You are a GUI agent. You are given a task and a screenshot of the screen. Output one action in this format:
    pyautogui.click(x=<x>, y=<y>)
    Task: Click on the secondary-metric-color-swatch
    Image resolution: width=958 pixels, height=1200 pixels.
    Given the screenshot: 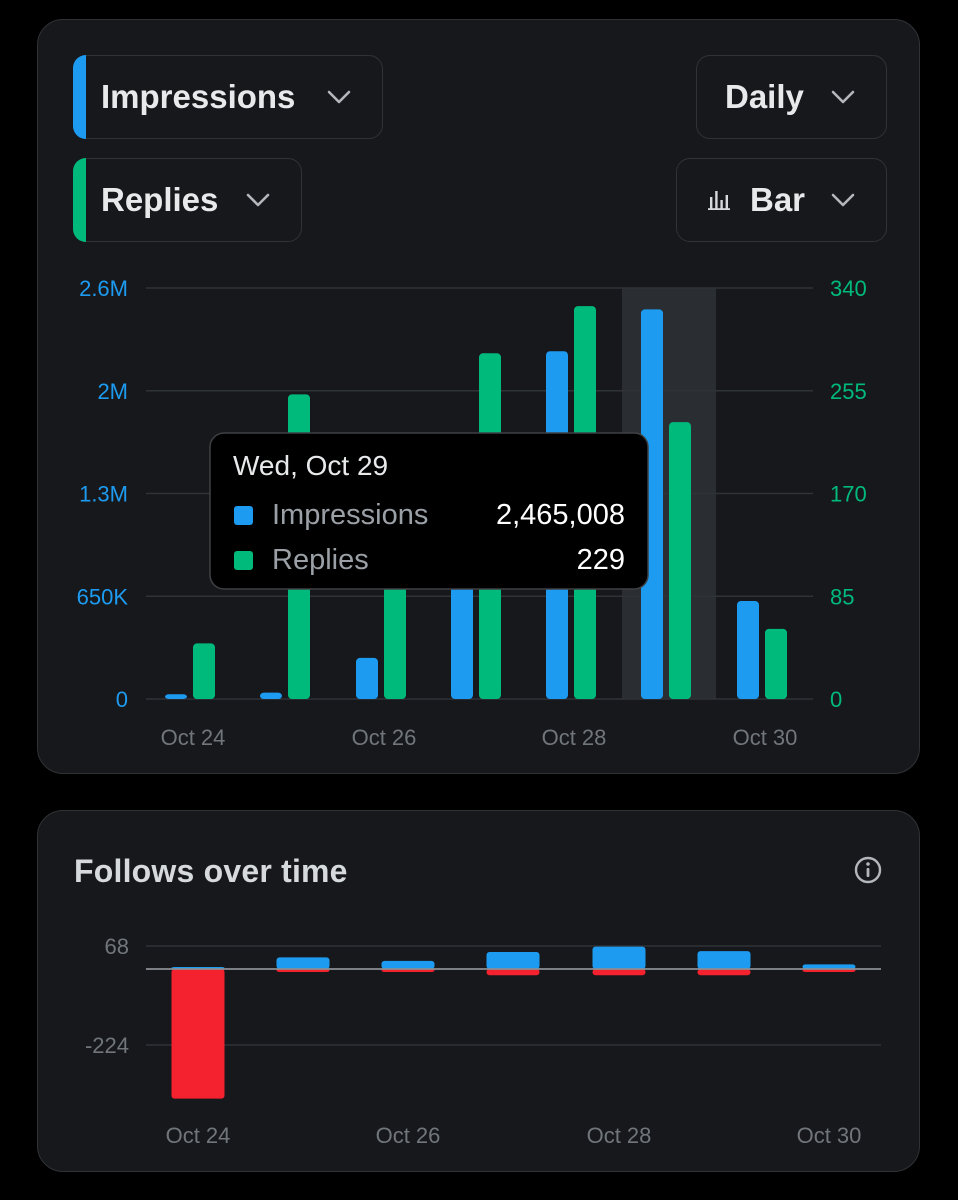 What is the action you would take?
    pyautogui.click(x=79, y=200)
    